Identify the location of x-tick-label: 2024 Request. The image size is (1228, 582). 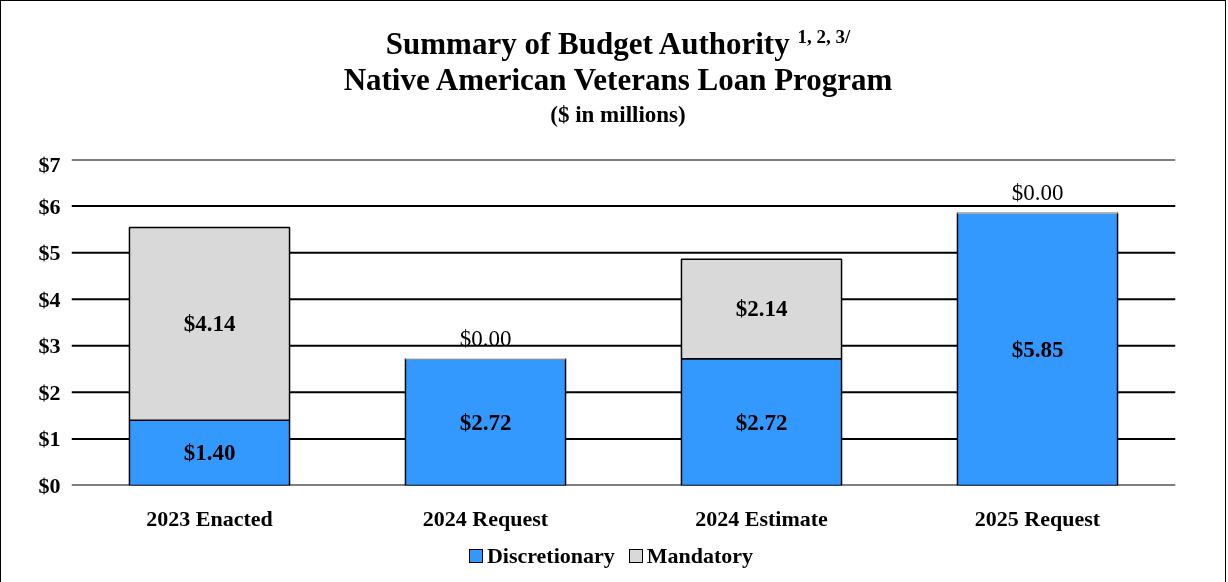
(485, 518).